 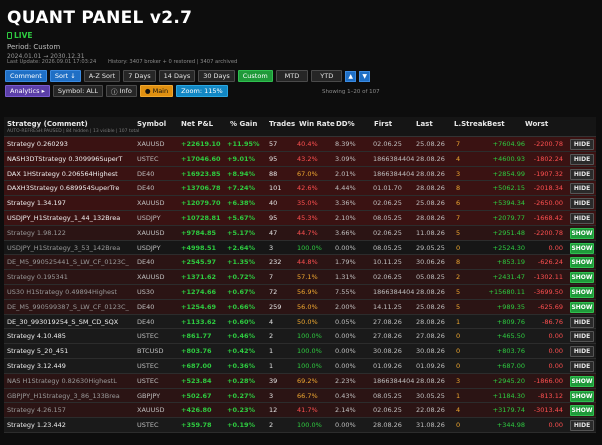 I want to click on zoom-button: Zoom: 115%, so click(x=202, y=91).